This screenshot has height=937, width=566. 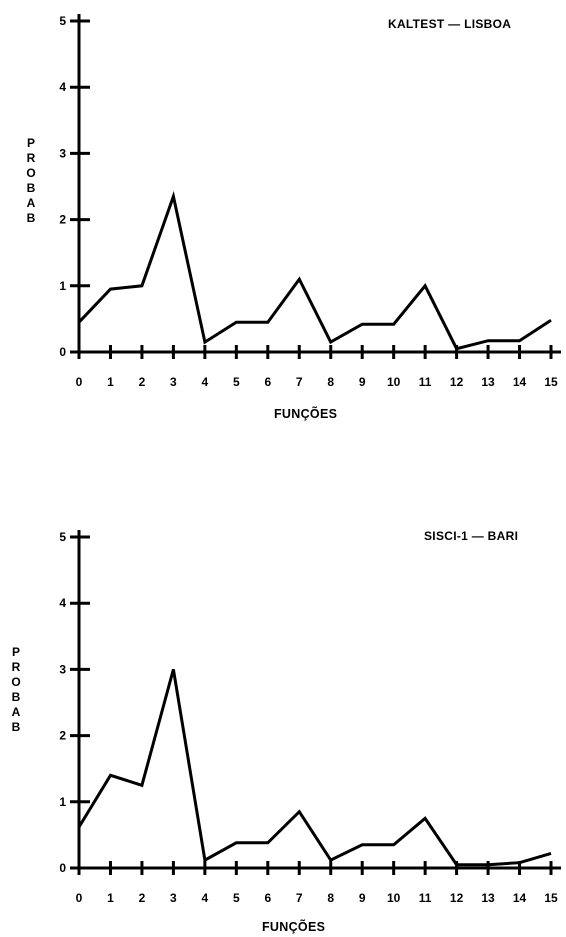 I want to click on chart-title: KALTEST — LISBOA, so click(x=450, y=24).